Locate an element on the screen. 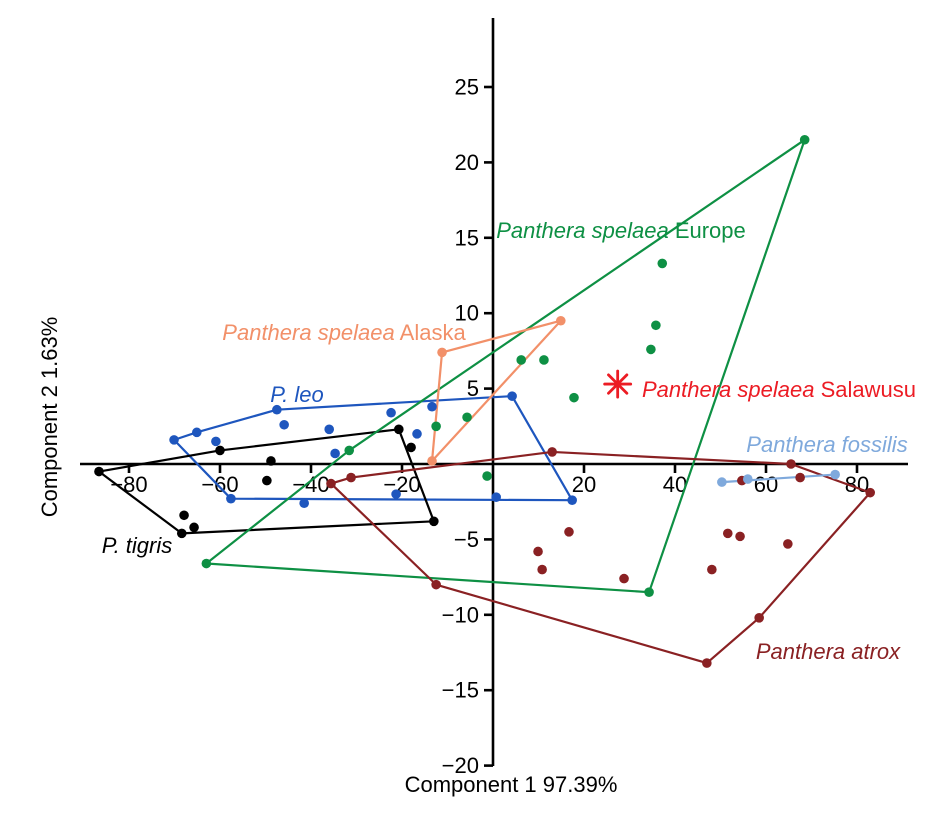 This screenshot has height=813, width=942. group-label-atrox: Panthera atrox is located at coordinates (828, 651).